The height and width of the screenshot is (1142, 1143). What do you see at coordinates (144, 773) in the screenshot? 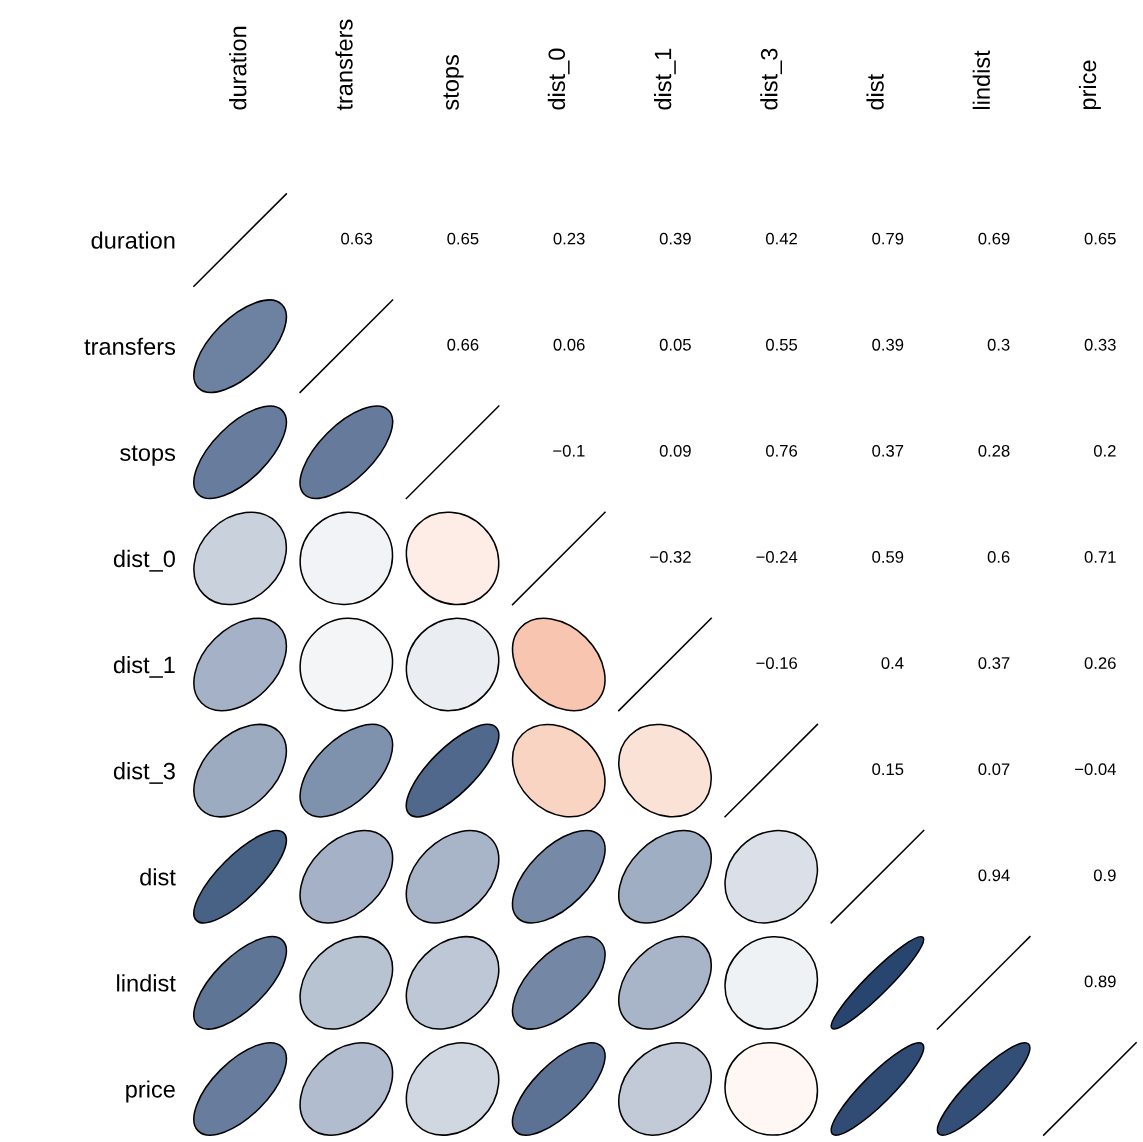
I see `y-tick-label: dist_3` at bounding box center [144, 773].